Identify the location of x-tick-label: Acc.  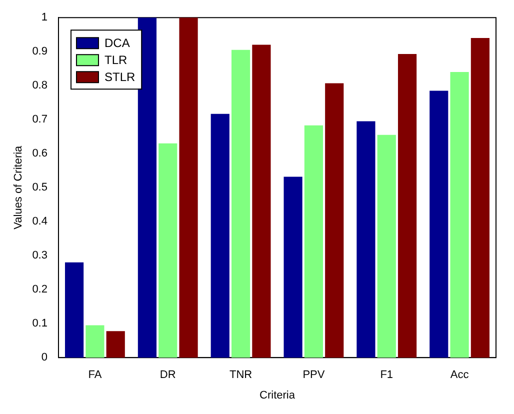
(460, 375).